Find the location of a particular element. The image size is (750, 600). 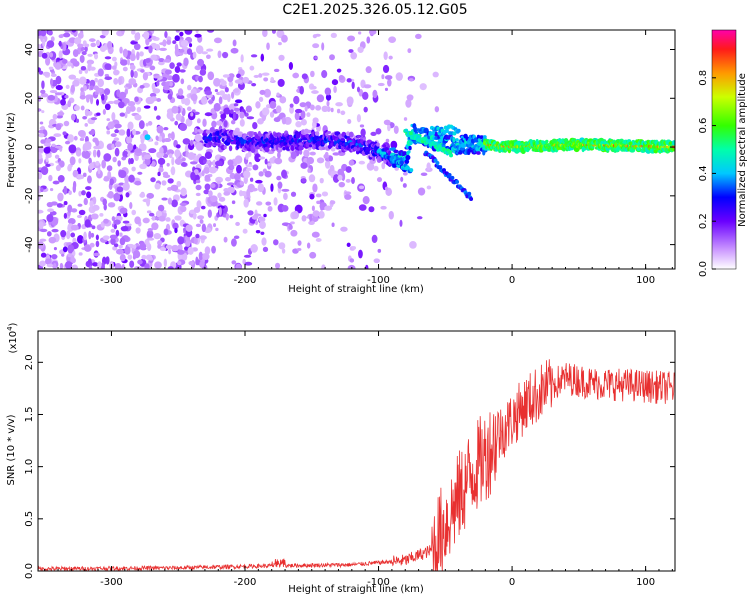

spectrogram-xlabel: Height of straight line (km) is located at coordinates (356, 289).